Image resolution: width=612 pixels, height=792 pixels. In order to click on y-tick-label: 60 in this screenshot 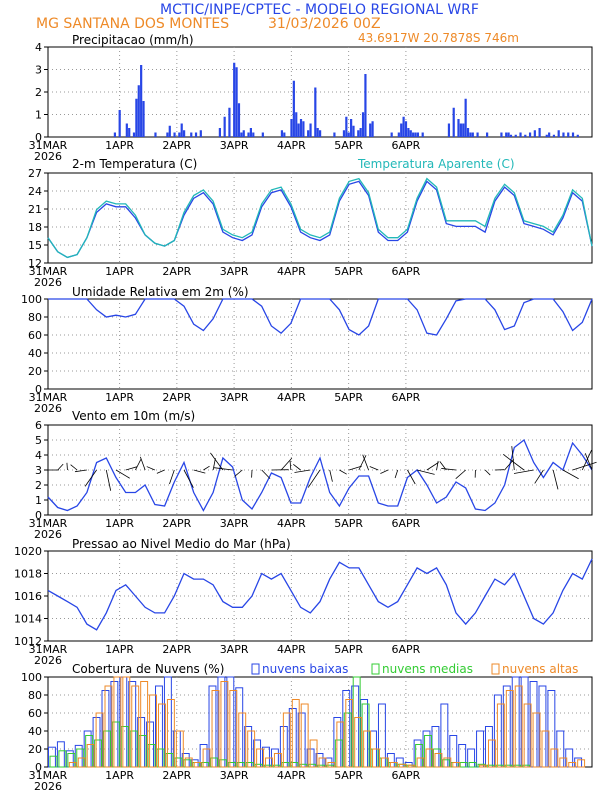, I will do `click(35, 335)`.